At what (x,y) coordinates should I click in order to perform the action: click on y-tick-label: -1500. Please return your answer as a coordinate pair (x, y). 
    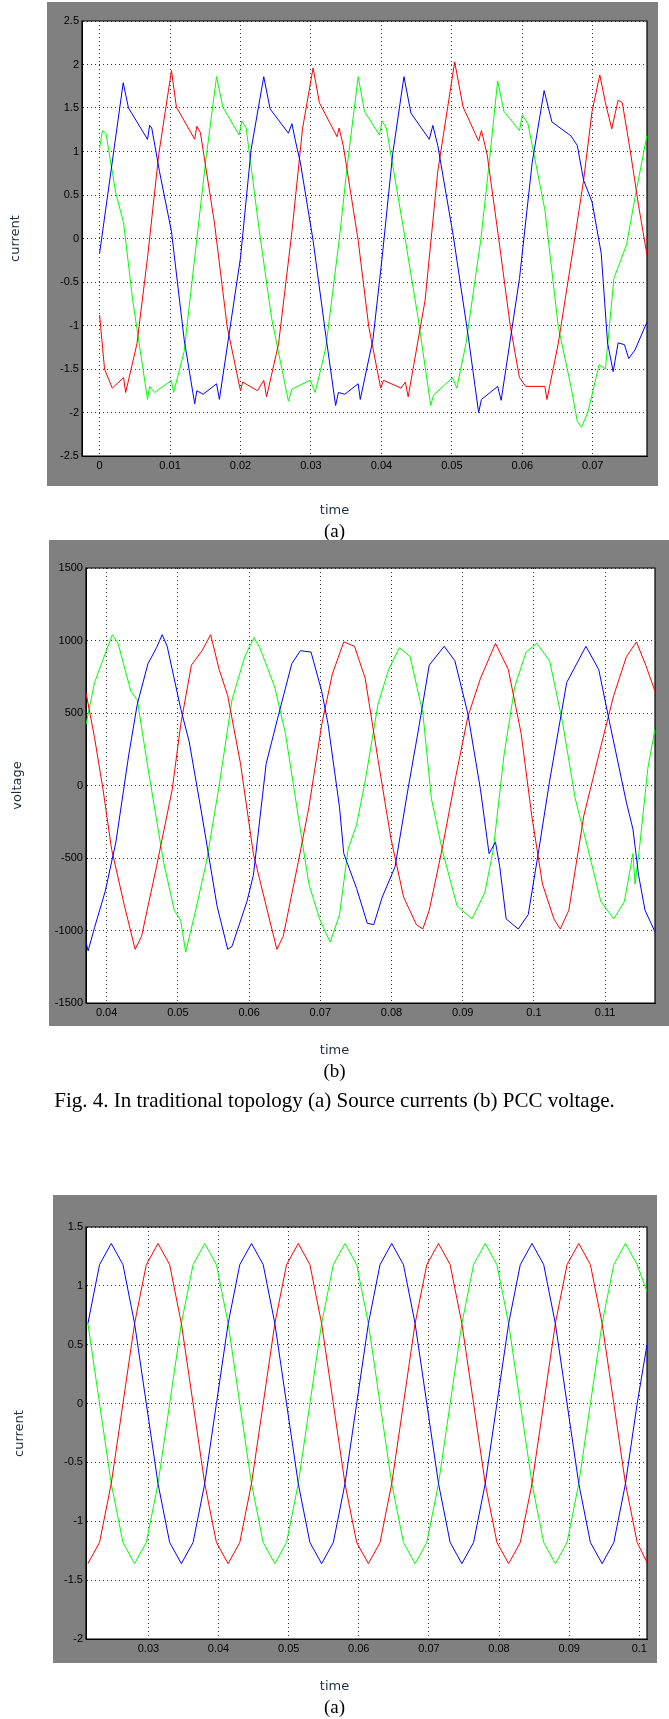
    Looking at the image, I should click on (68, 1002).